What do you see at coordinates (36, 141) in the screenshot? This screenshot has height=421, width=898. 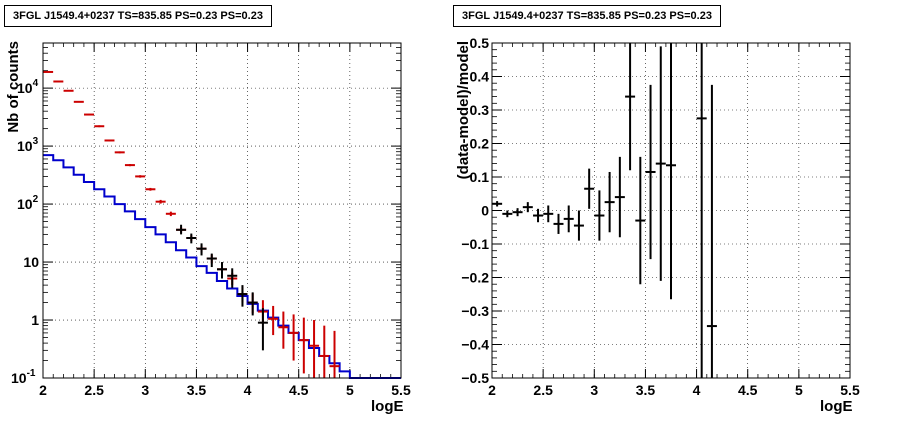 I see `y-tick-exponent: 3` at bounding box center [36, 141].